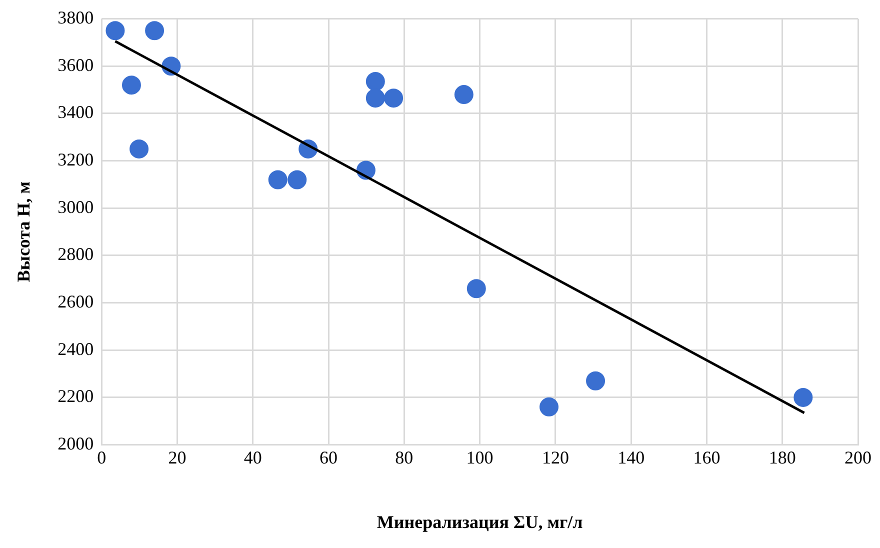 This screenshot has width=880, height=548. What do you see at coordinates (76, 348) in the screenshot?
I see `y-tick-label: 2400` at bounding box center [76, 348].